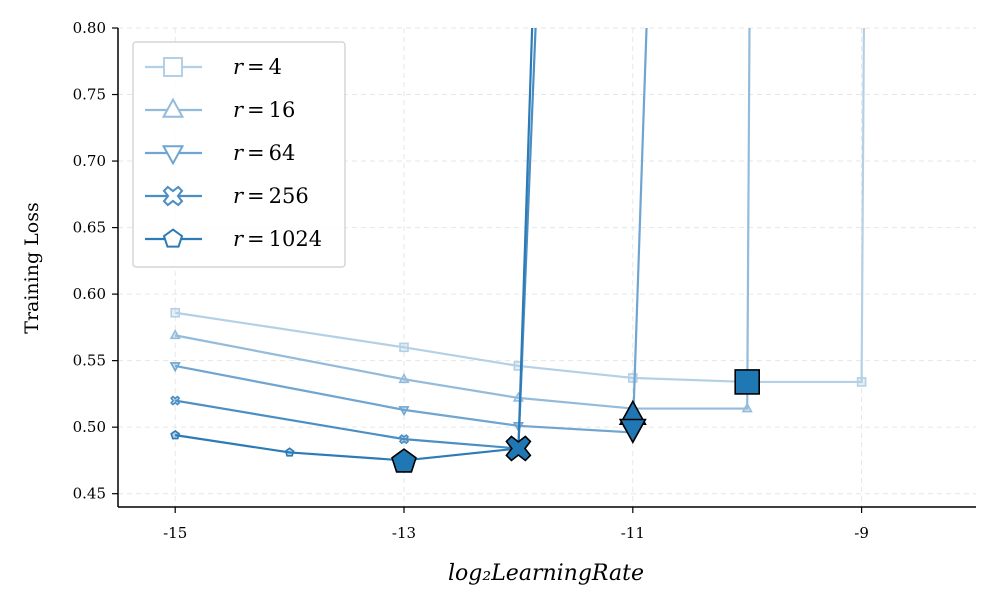 This screenshot has height=609, width=996. What do you see at coordinates (89, 28) in the screenshot?
I see `y-tick-label-7: 0.80` at bounding box center [89, 28].